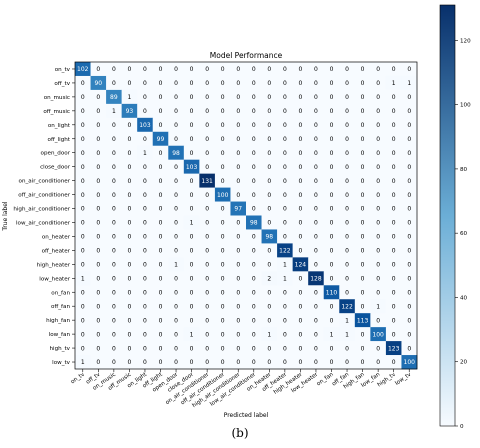 The height and width of the screenshot is (448, 480). I want to click on y-tick-label: on_air_conditioner, so click(45, 182).